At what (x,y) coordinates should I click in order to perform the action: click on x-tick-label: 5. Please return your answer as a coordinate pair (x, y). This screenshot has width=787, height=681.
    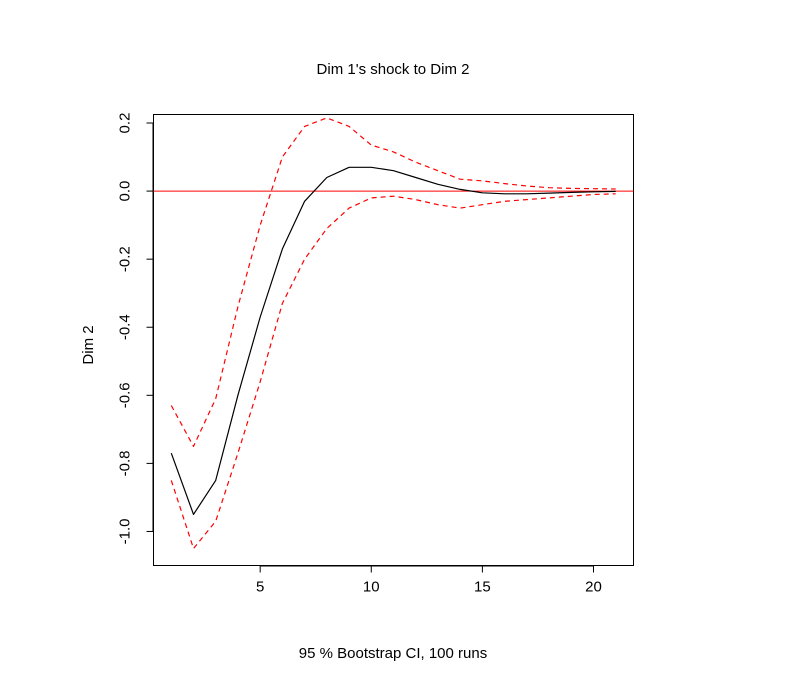
    Looking at the image, I should click on (260, 587).